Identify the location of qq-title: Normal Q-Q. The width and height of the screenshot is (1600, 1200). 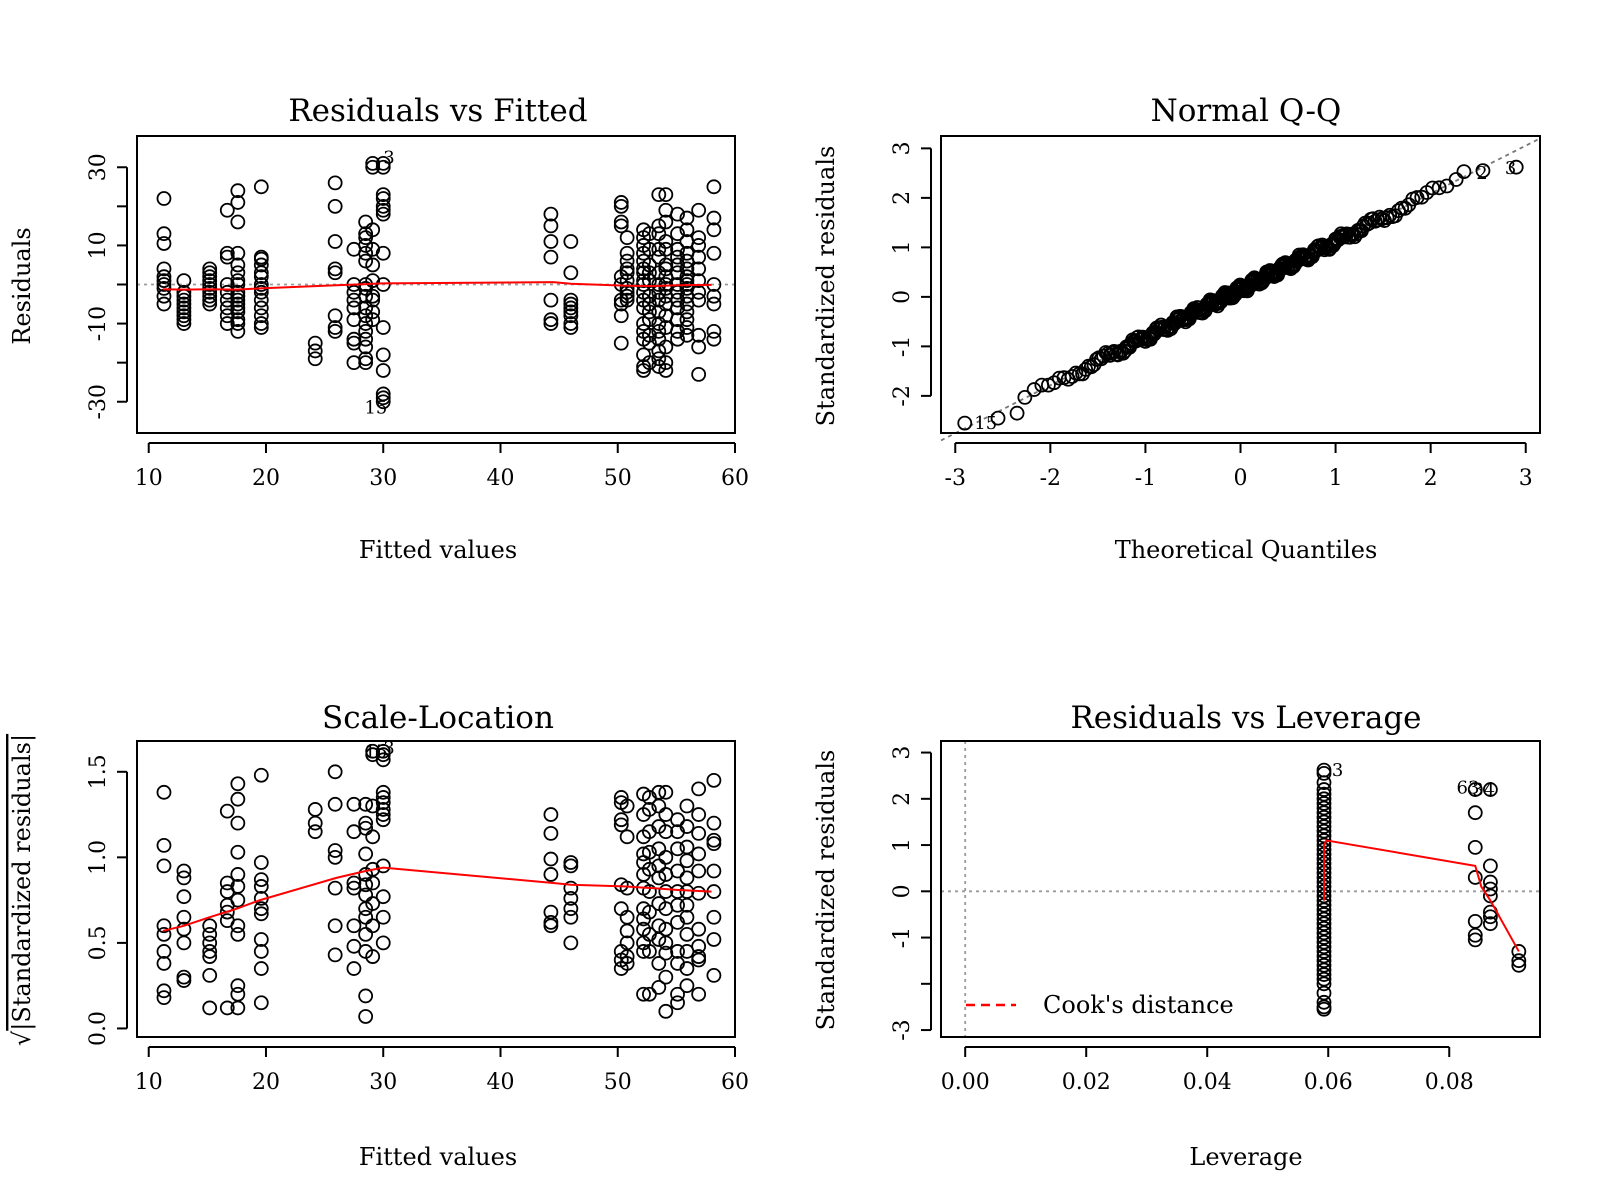
(1246, 111).